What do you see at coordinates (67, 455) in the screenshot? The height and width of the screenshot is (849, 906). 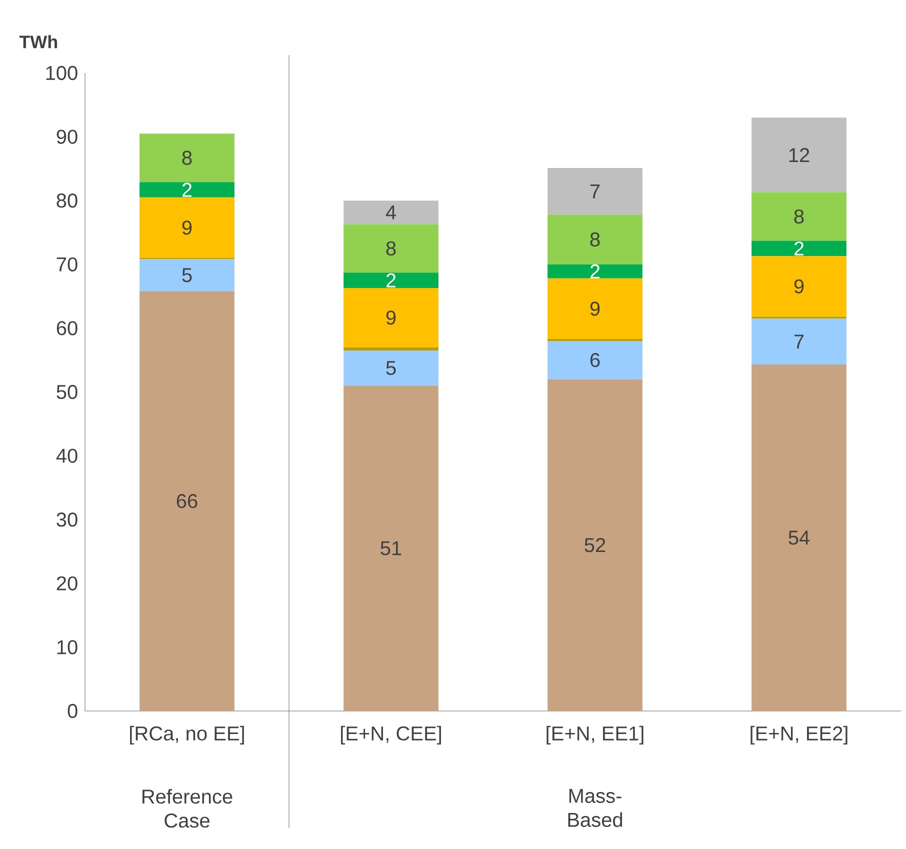 I see `y-tick-label: 40` at bounding box center [67, 455].